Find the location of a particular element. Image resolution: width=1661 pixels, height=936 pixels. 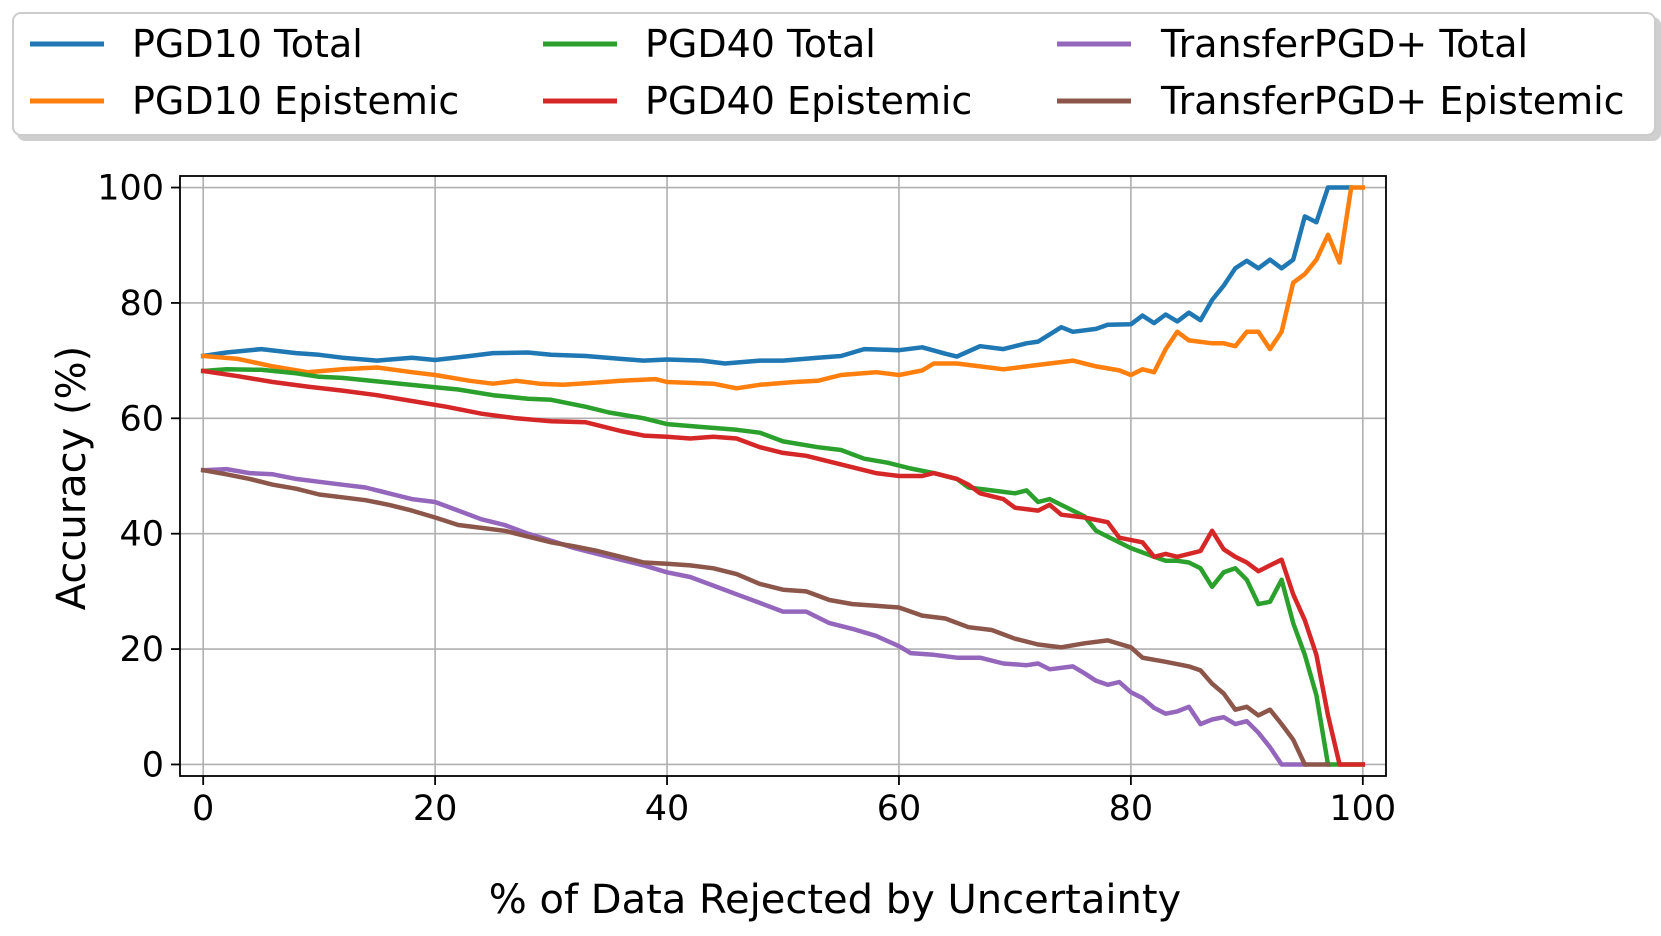

legend-entry-transferpgd-total: TransferPGD+ Total is located at coordinates (1292, 44).